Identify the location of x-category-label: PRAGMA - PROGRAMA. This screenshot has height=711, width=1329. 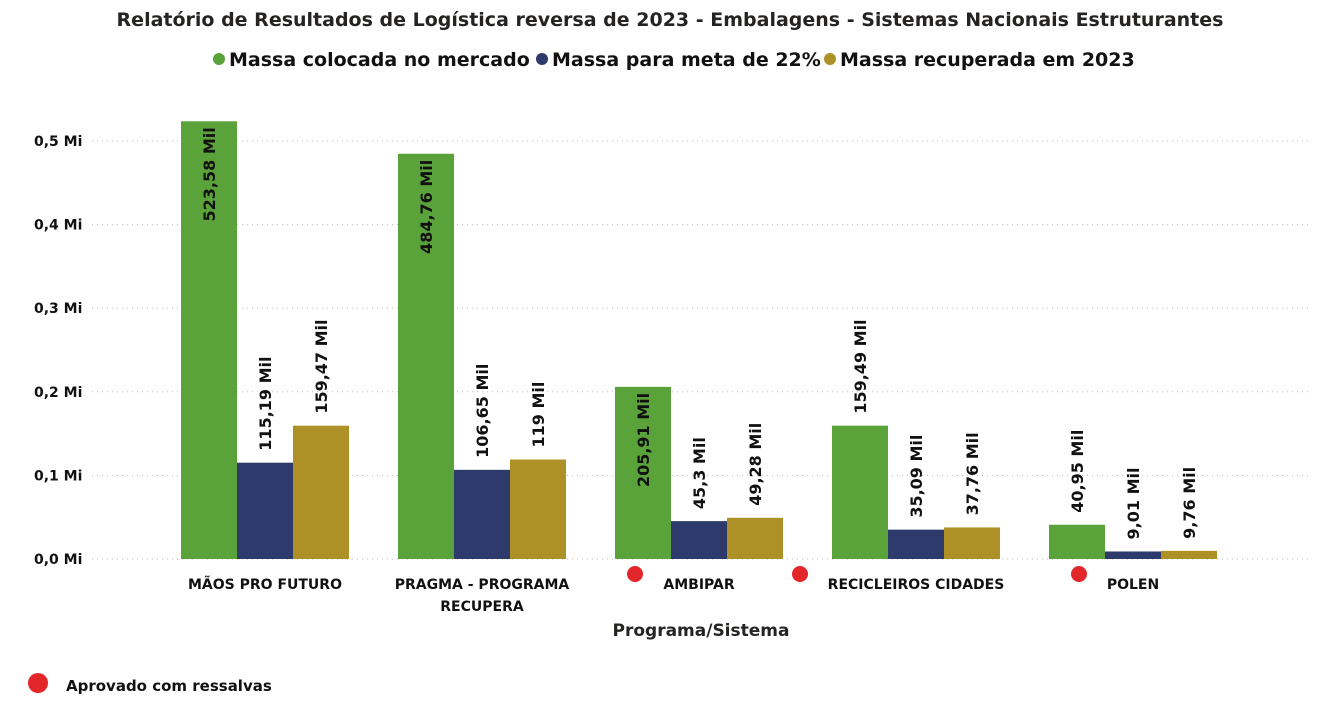
(482, 585).